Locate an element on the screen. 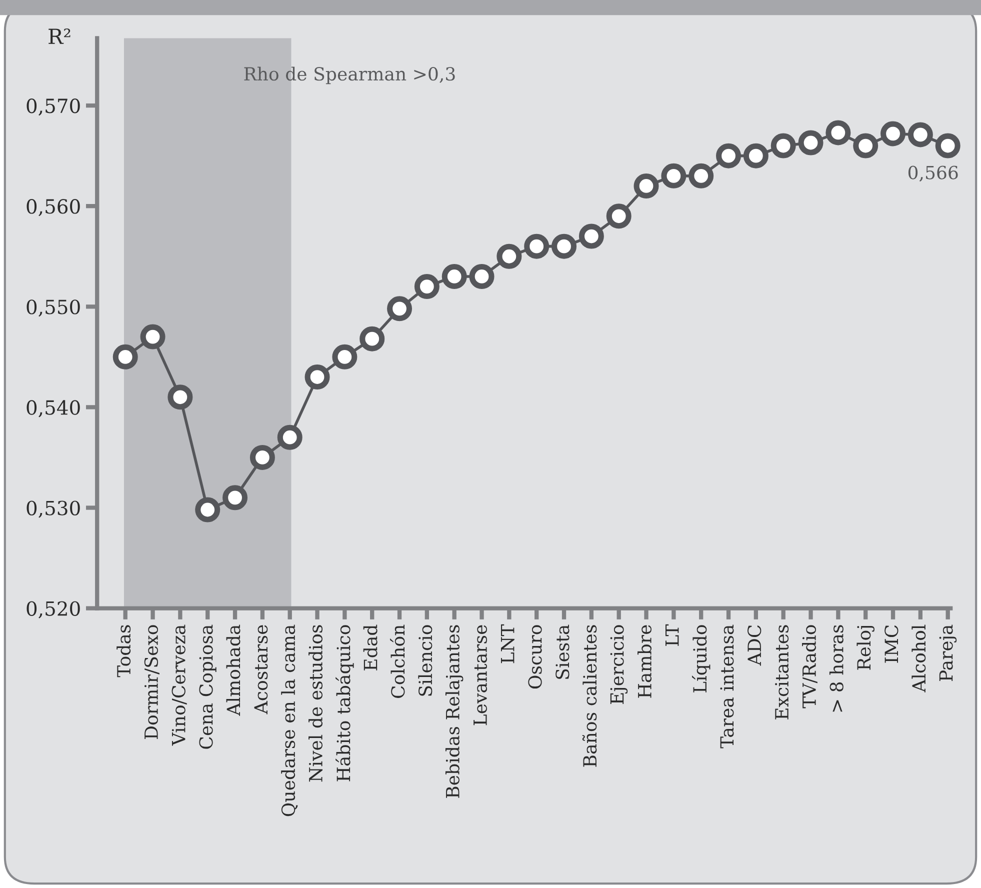  band-label: Rho de Spearman >0,3 is located at coordinates (349, 75).